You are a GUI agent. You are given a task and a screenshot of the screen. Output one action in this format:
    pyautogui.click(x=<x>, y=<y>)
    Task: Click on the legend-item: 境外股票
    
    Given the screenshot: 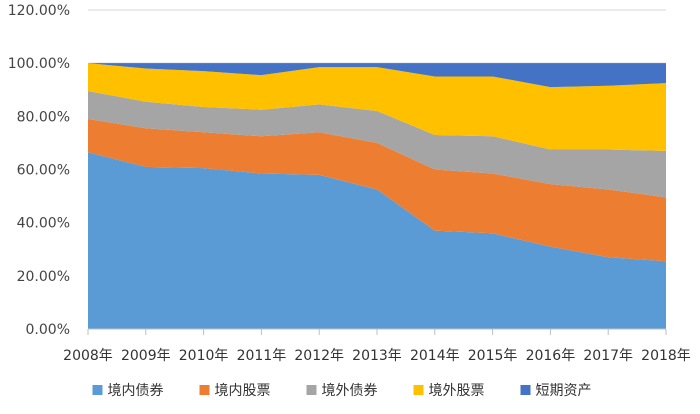 What is the action you would take?
    pyautogui.click(x=449, y=391)
    